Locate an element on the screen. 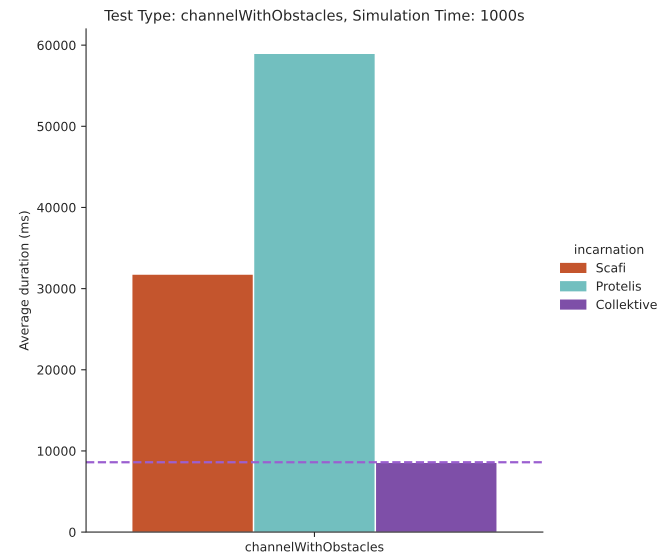 The image size is (662, 556). y-tick-label: 40000 is located at coordinates (56, 207).